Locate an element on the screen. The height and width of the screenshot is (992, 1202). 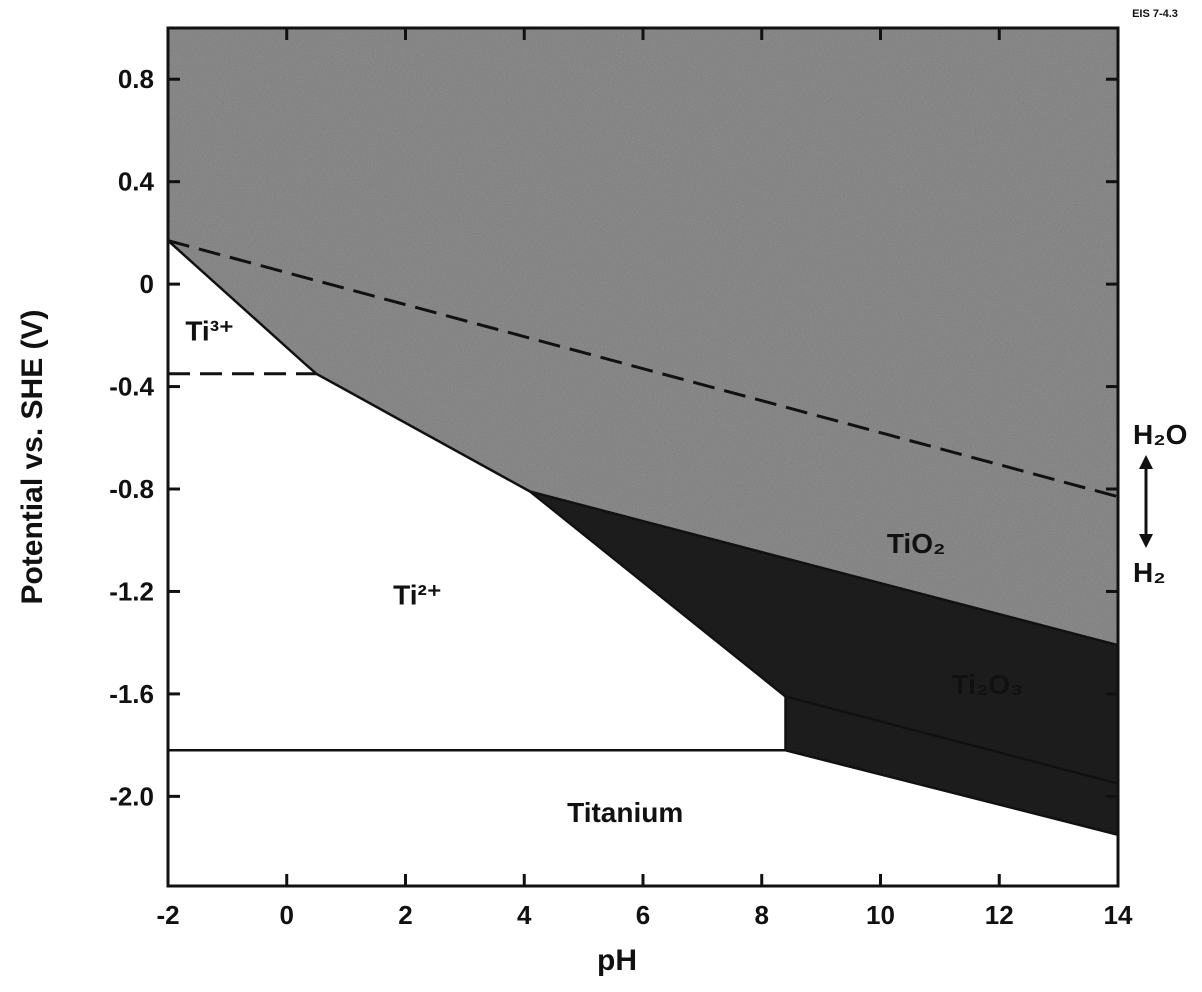
x-tick-label: 4 is located at coordinates (524, 915).